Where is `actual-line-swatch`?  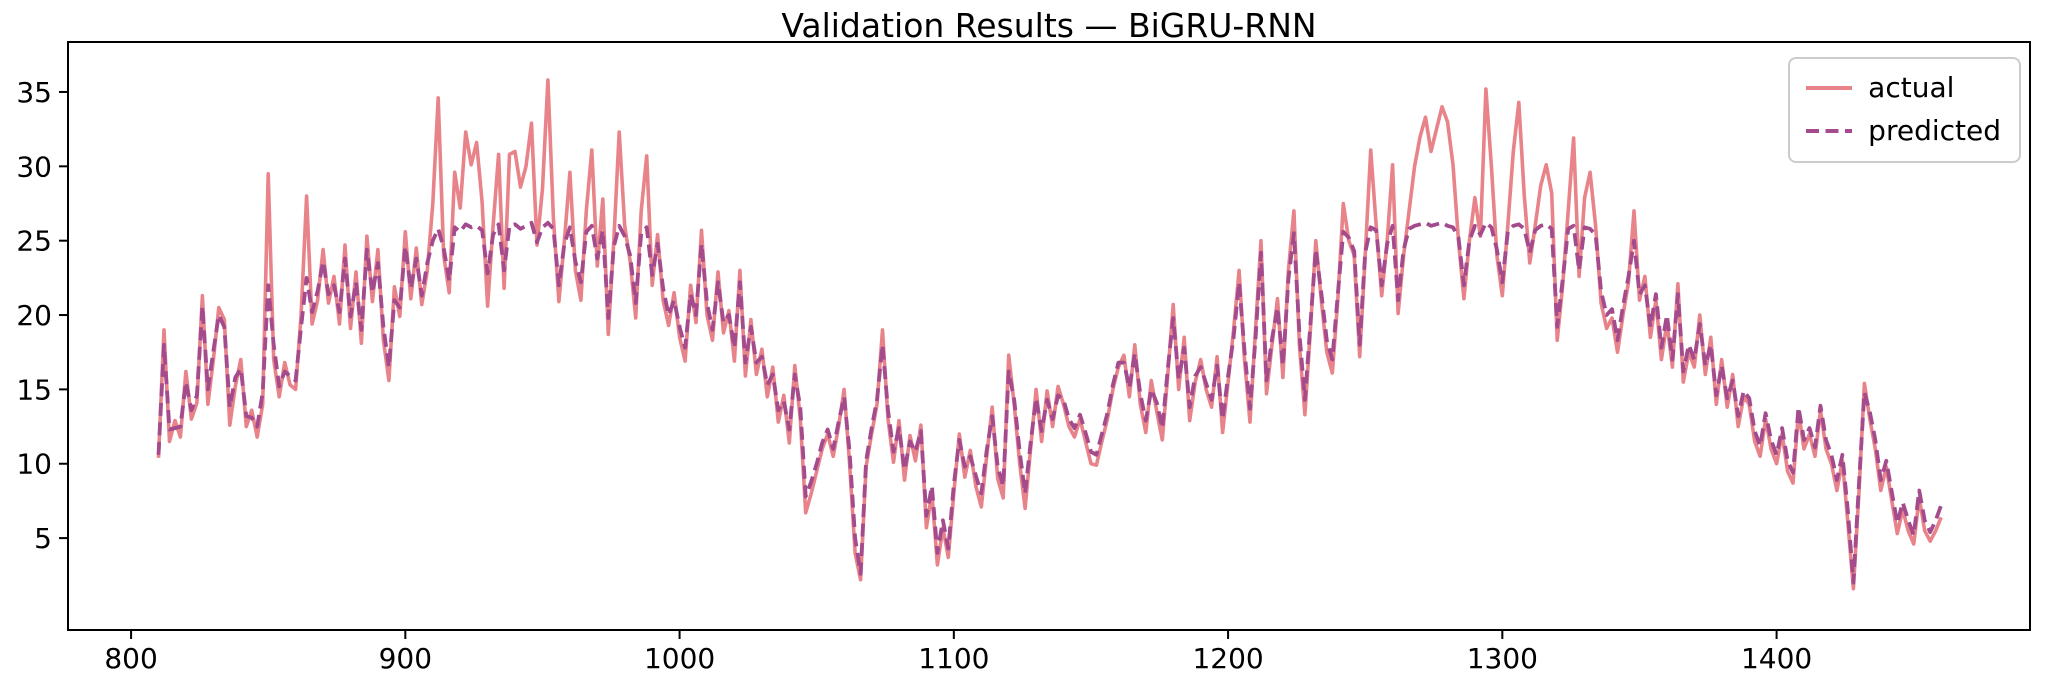 actual-line-swatch is located at coordinates (1829, 88).